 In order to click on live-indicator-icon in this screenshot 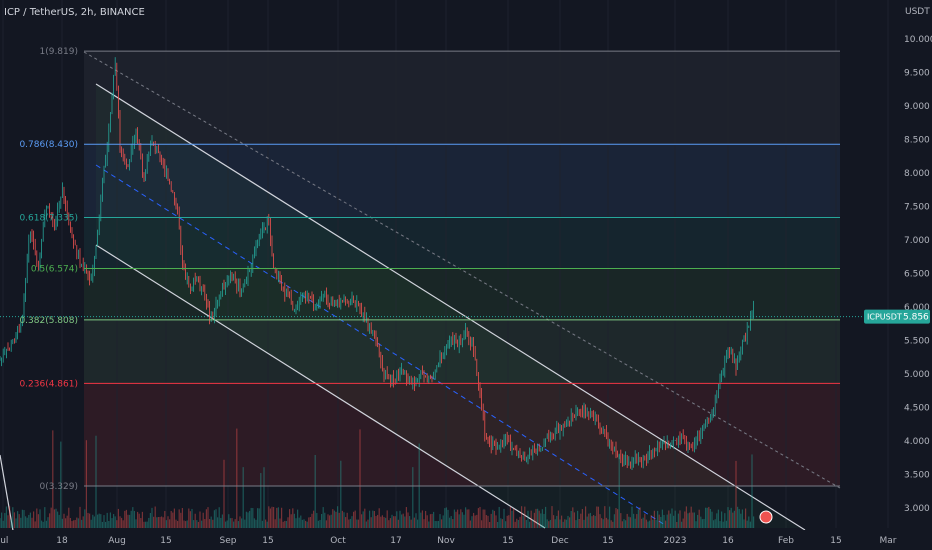, I will do `click(766, 517)`.